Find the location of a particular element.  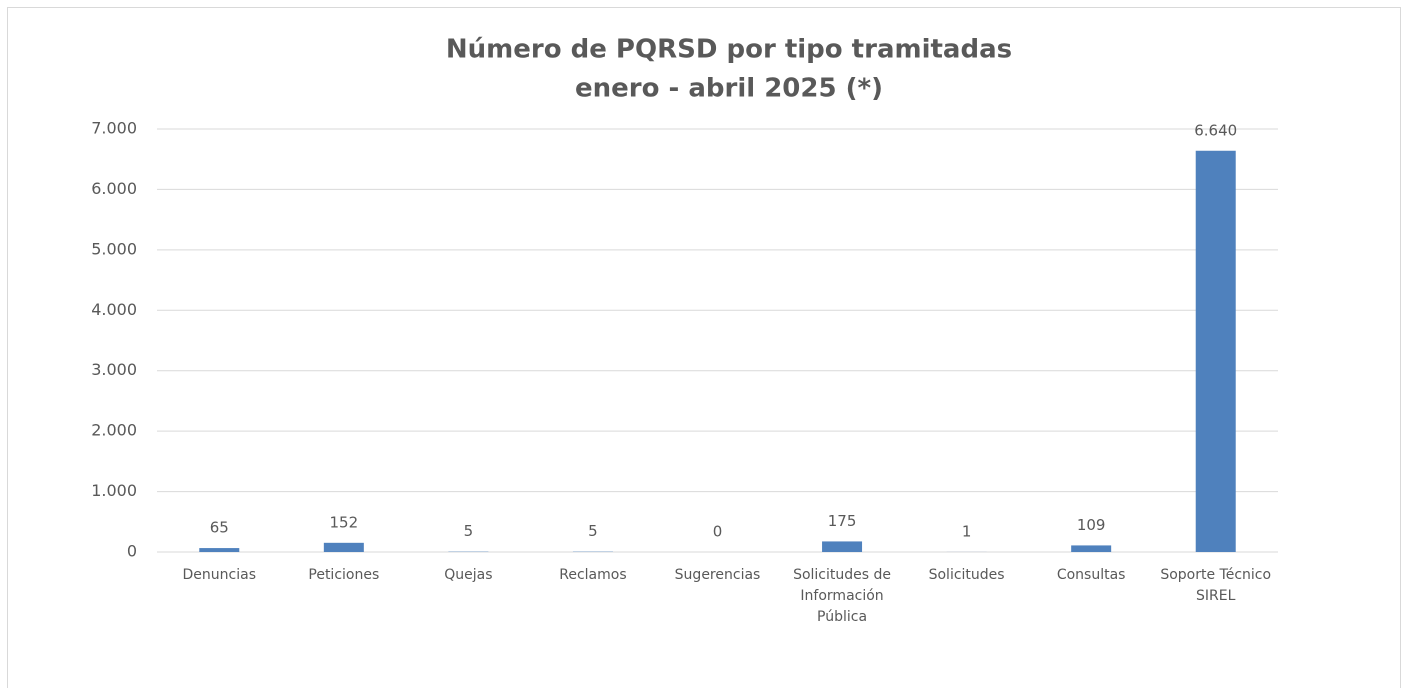

x-tick-label: Solicitudes is located at coordinates (966, 575).